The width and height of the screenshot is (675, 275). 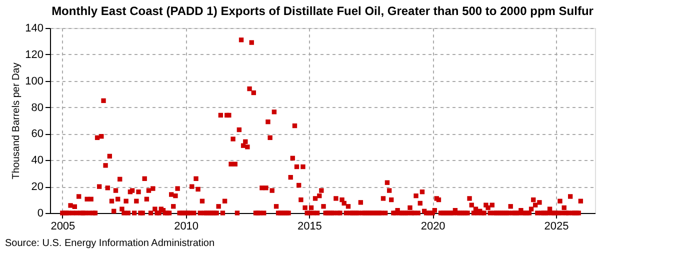 I want to click on y-tick-label: 20, so click(x=37, y=187).